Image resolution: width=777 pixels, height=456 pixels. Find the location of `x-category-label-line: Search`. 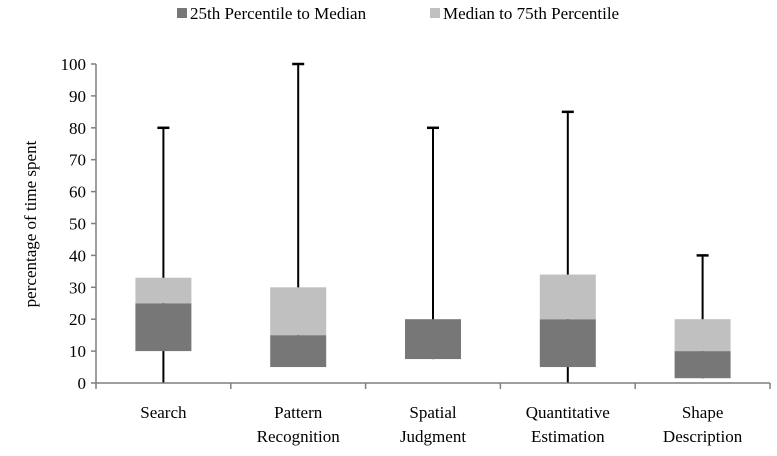

x-category-label-line: Search is located at coordinates (163, 412).